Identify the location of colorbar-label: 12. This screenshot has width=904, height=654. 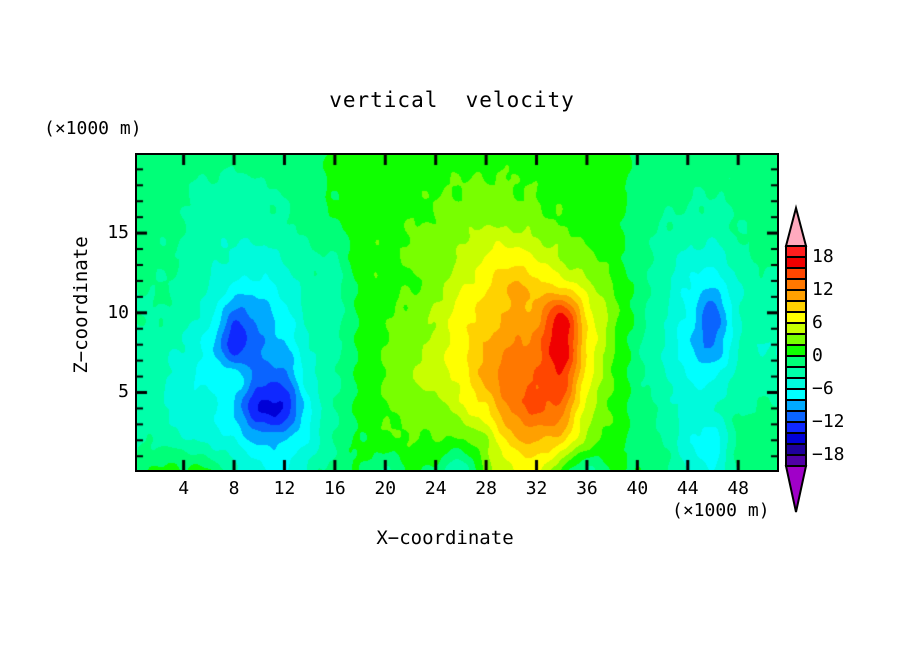
(823, 289).